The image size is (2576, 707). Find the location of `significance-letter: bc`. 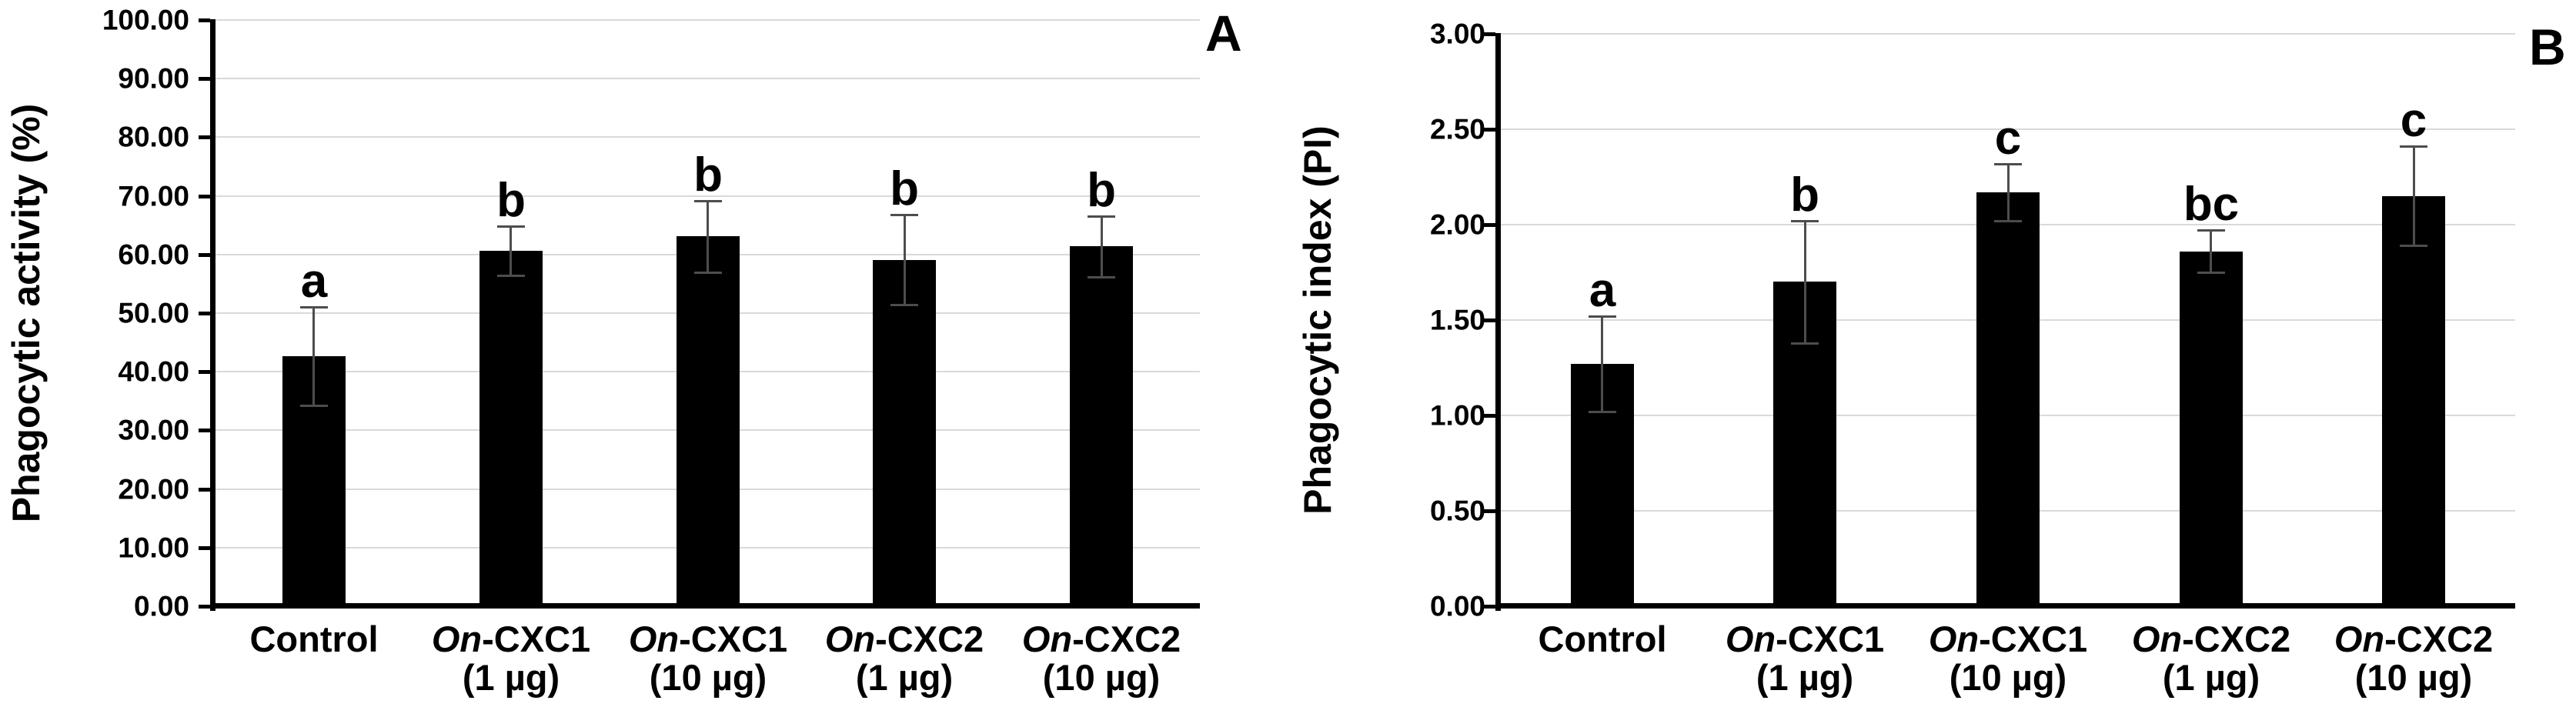

significance-letter: bc is located at coordinates (2211, 204).